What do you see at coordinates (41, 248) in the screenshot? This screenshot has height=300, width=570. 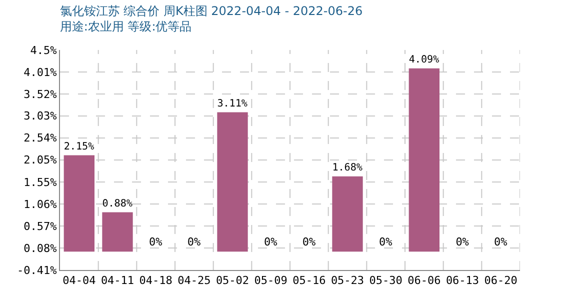 I see `y-tick-label: 0.08%` at bounding box center [41, 248].